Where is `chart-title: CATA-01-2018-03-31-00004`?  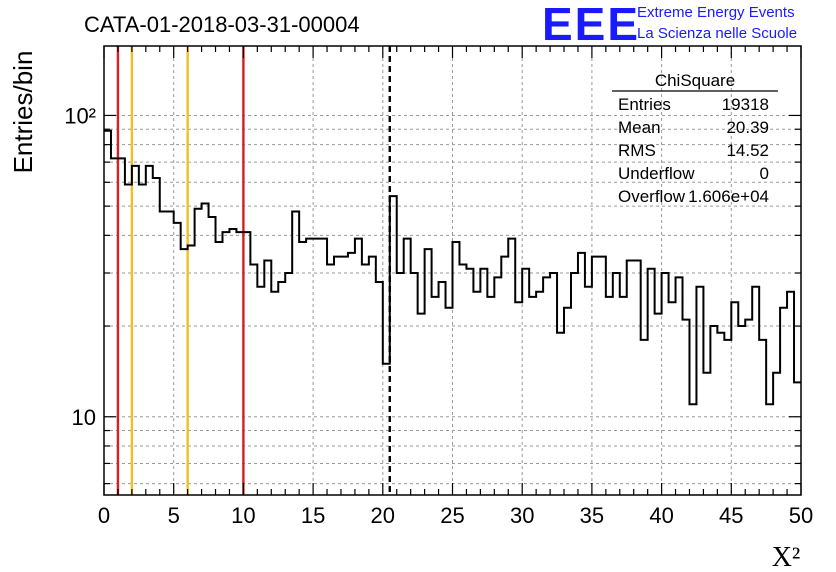 chart-title: CATA-01-2018-03-31-00004 is located at coordinates (222, 24).